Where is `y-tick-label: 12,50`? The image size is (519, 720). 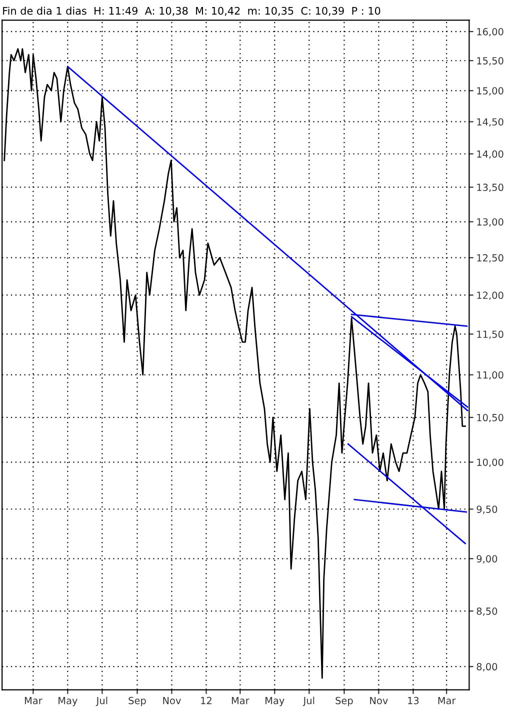
y-tick-label: 12,50 is located at coordinates (490, 258).